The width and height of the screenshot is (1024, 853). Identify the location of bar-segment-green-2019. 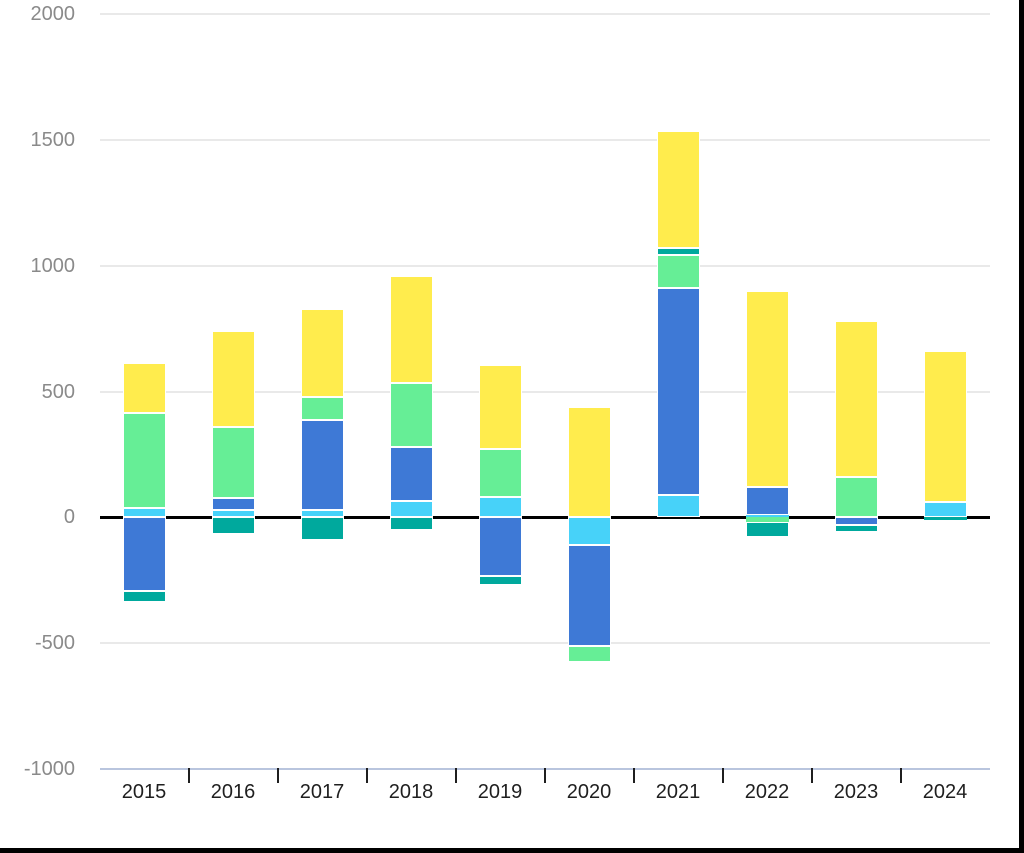
(500, 473).